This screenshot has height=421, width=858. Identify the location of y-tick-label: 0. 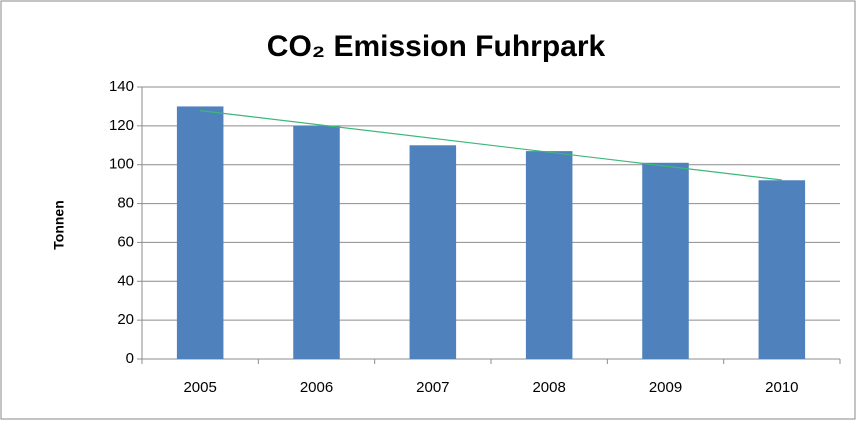
(130, 358).